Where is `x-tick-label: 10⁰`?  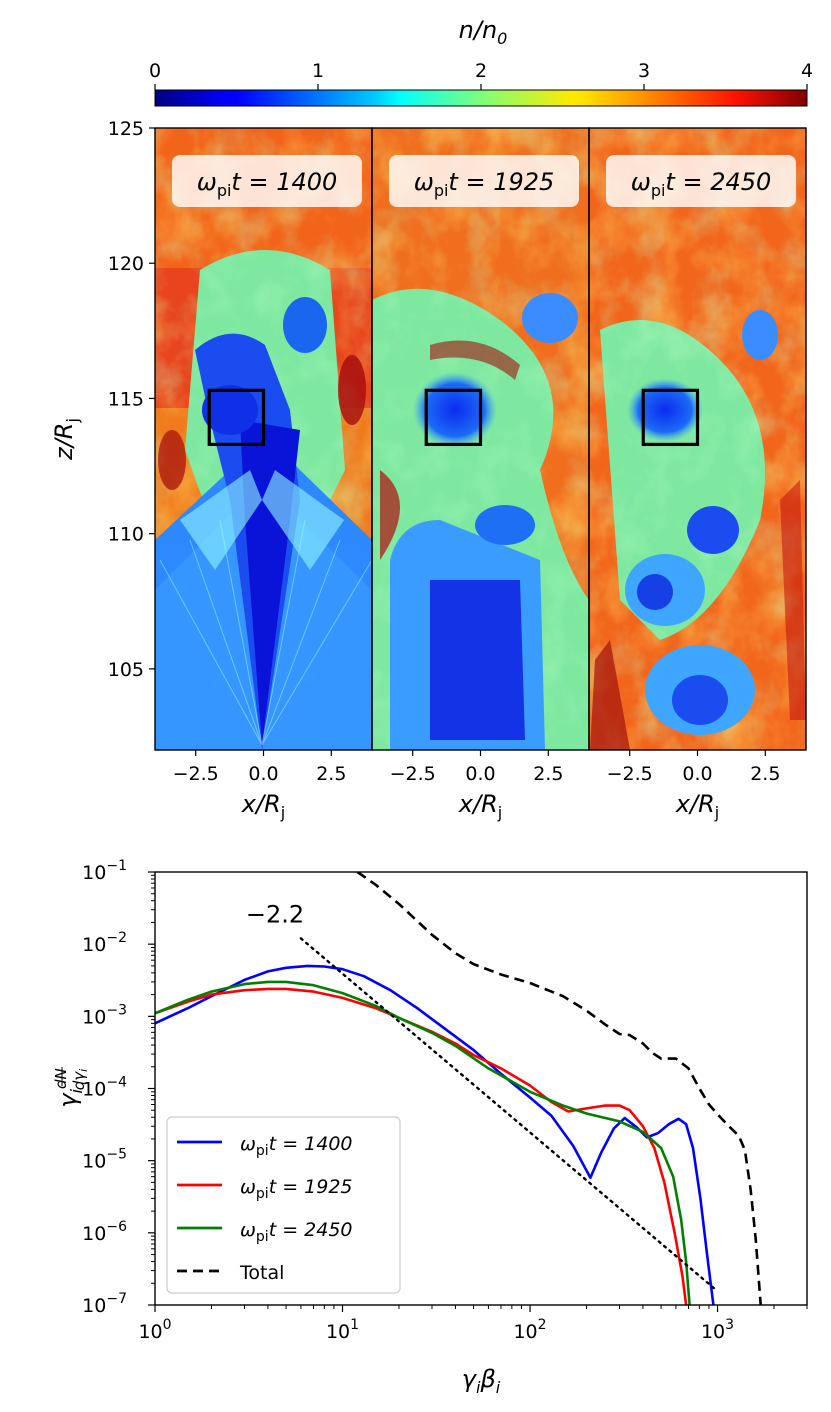 x-tick-label: 10⁰ is located at coordinates (154, 1330).